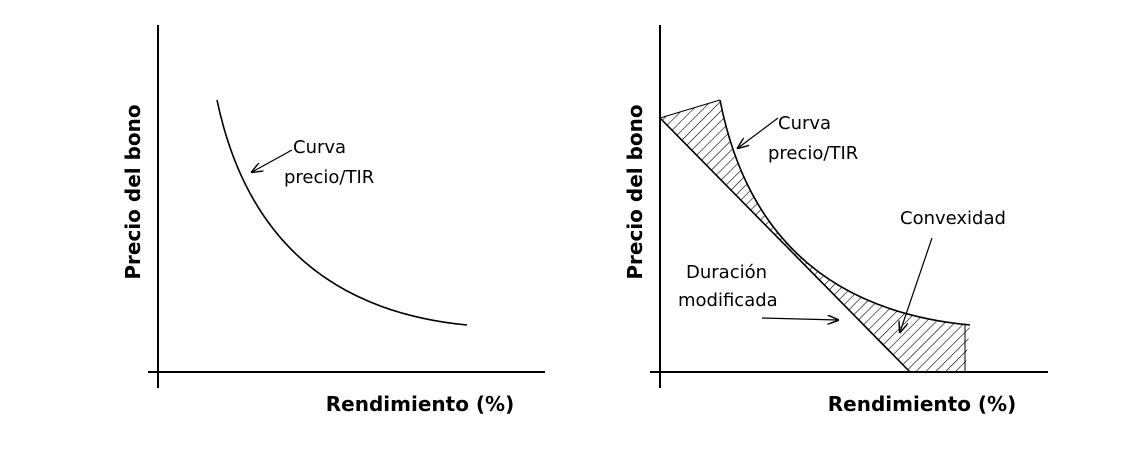  I want to click on convexity-label: Convexidad, so click(953, 218).